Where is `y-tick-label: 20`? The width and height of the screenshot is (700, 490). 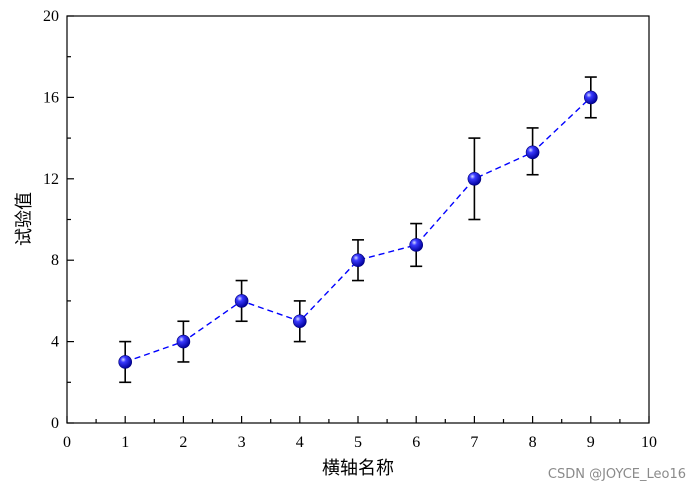 y-tick-label: 20 is located at coordinates (51, 16).